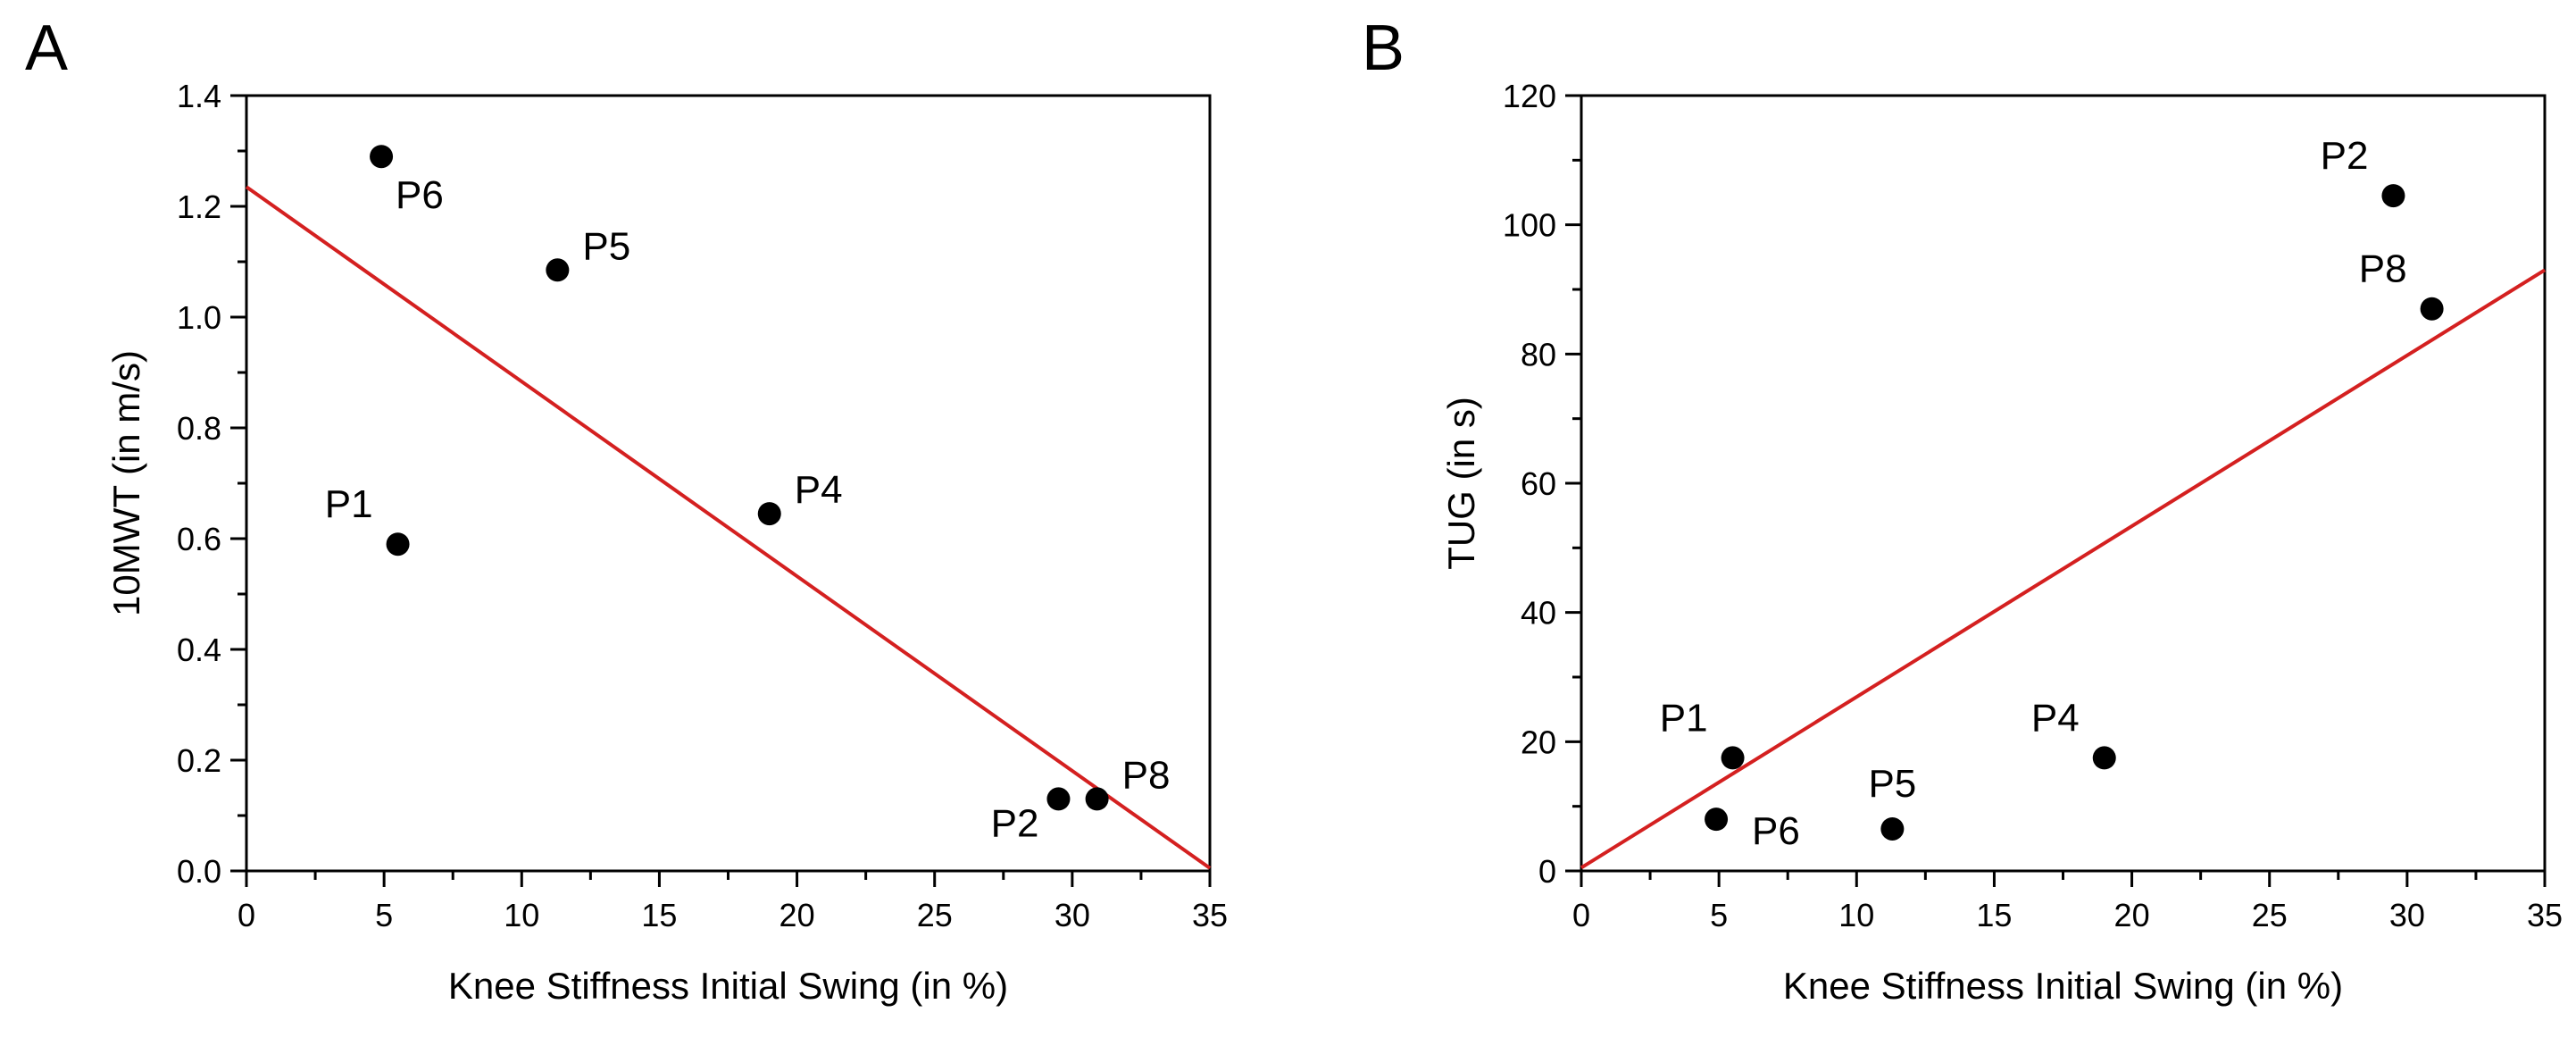 This screenshot has height=1046, width=2576. What do you see at coordinates (1538, 484) in the screenshot?
I see `y-tick-label: 60` at bounding box center [1538, 484].